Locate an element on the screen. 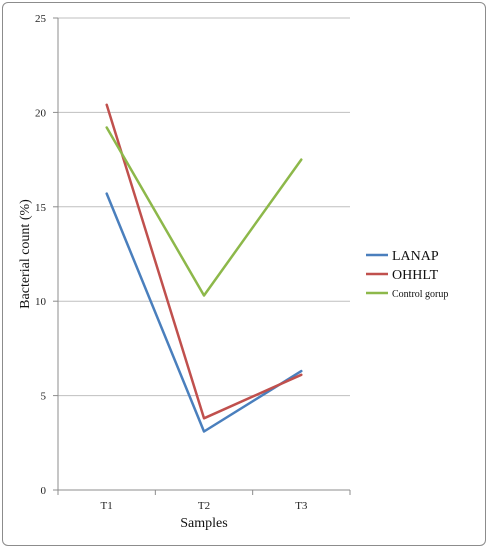 The height and width of the screenshot is (550, 490). y-tick-label: 0 is located at coordinates (44, 491).